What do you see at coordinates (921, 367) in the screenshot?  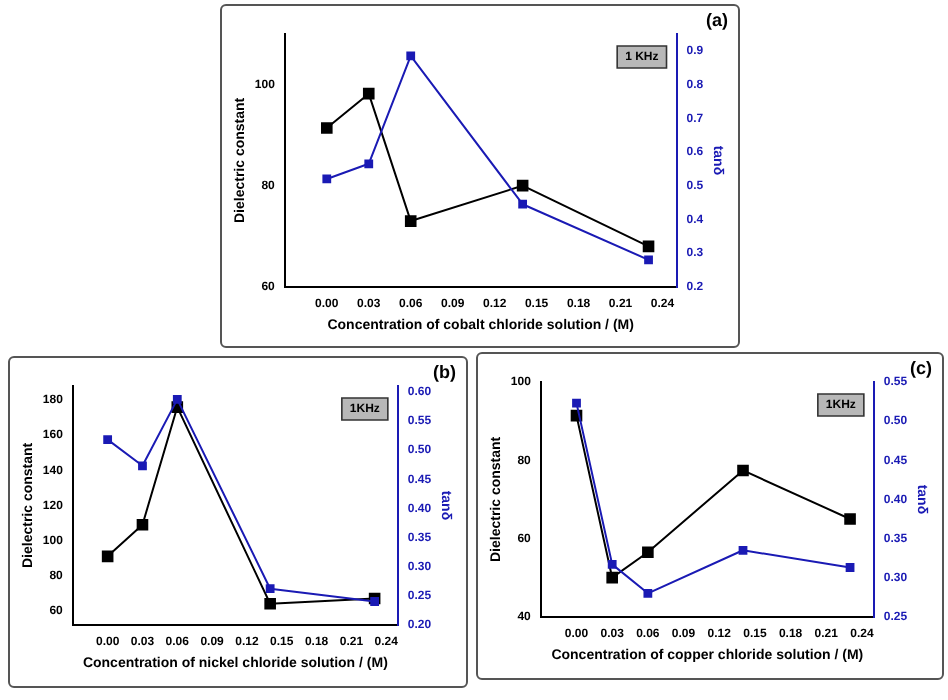 I see `text: (c)` at bounding box center [921, 367].